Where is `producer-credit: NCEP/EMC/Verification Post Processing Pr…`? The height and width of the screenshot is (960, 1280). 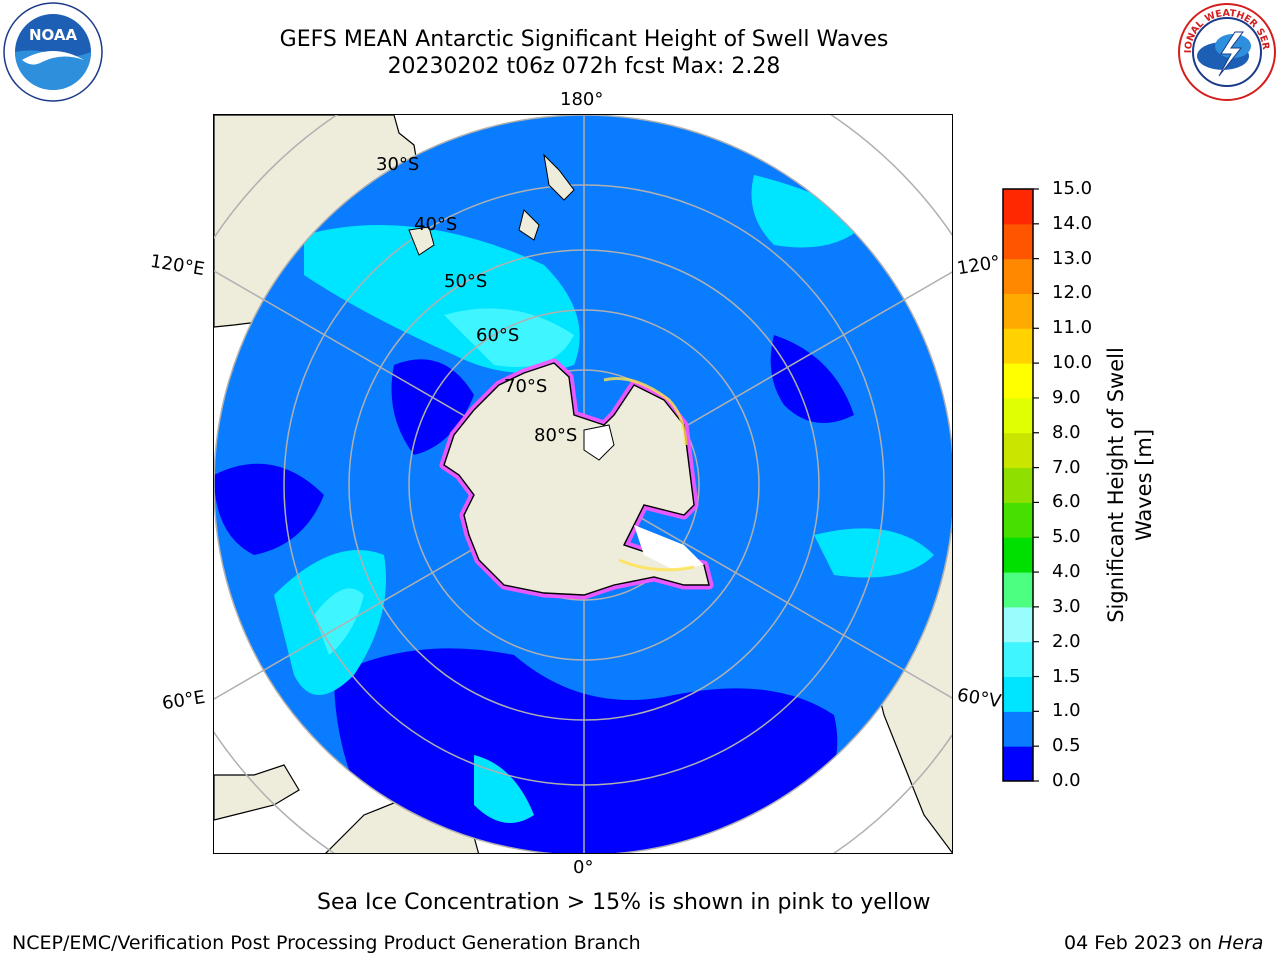
producer-credit: NCEP/EMC/Verification Post Processing Pr… is located at coordinates (326, 943).